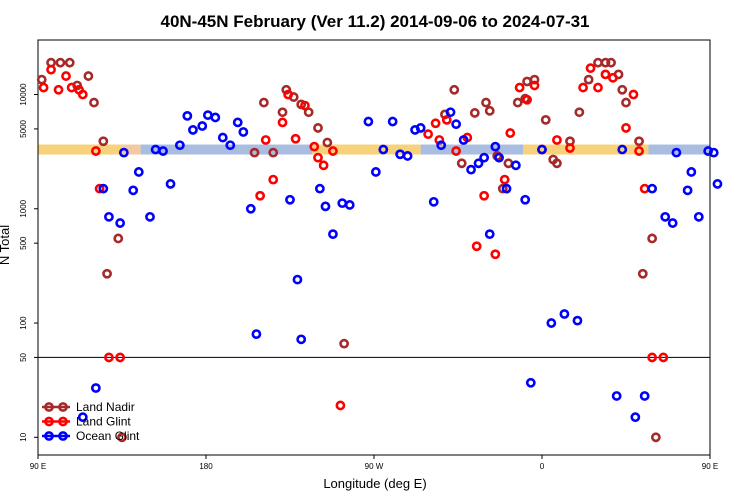  What do you see at coordinates (105, 407) in the screenshot?
I see `legend-label-0: Land Nadir` at bounding box center [105, 407].